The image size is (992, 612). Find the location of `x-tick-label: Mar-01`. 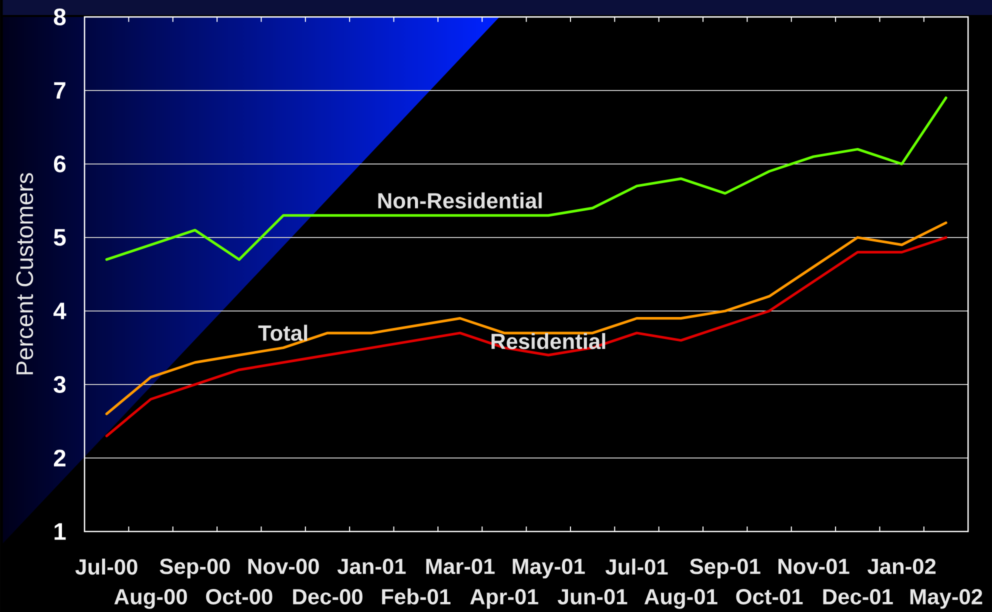

x-tick-label: Mar-01 is located at coordinates (460, 566).